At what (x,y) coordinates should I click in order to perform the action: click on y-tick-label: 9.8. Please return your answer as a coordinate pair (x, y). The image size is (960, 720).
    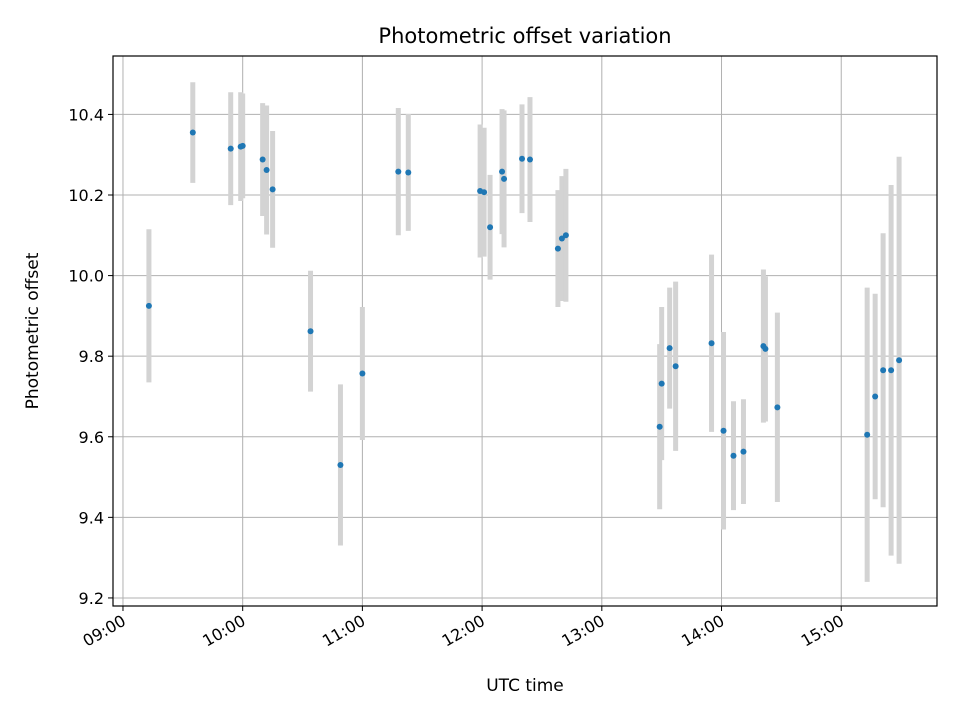
    Looking at the image, I should click on (91, 356).